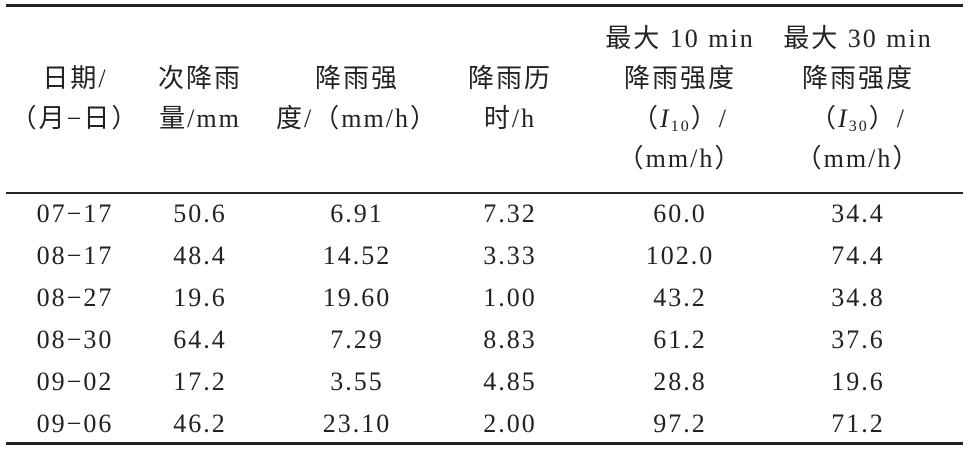  What do you see at coordinates (357, 339) in the screenshot?
I see `table-cell: 7.29` at bounding box center [357, 339].